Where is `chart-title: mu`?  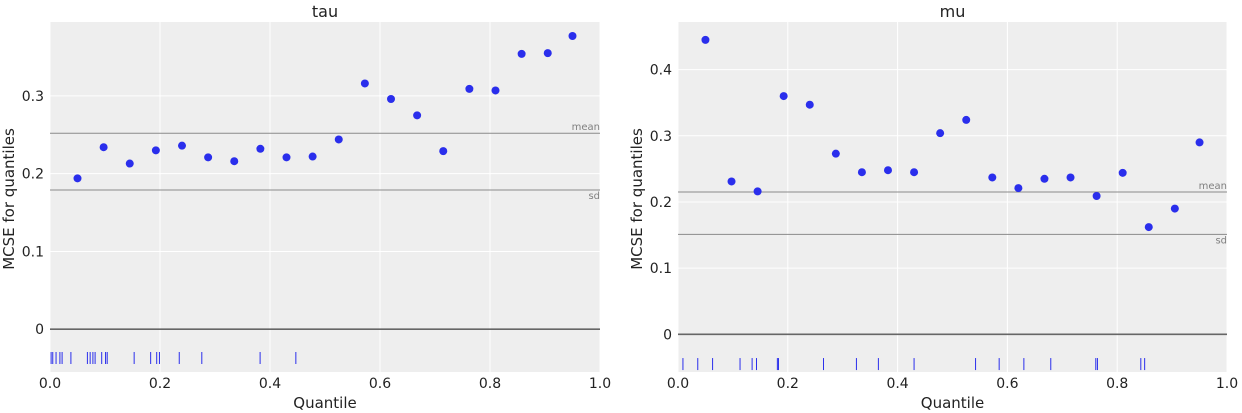 chart-title: mu is located at coordinates (953, 11).